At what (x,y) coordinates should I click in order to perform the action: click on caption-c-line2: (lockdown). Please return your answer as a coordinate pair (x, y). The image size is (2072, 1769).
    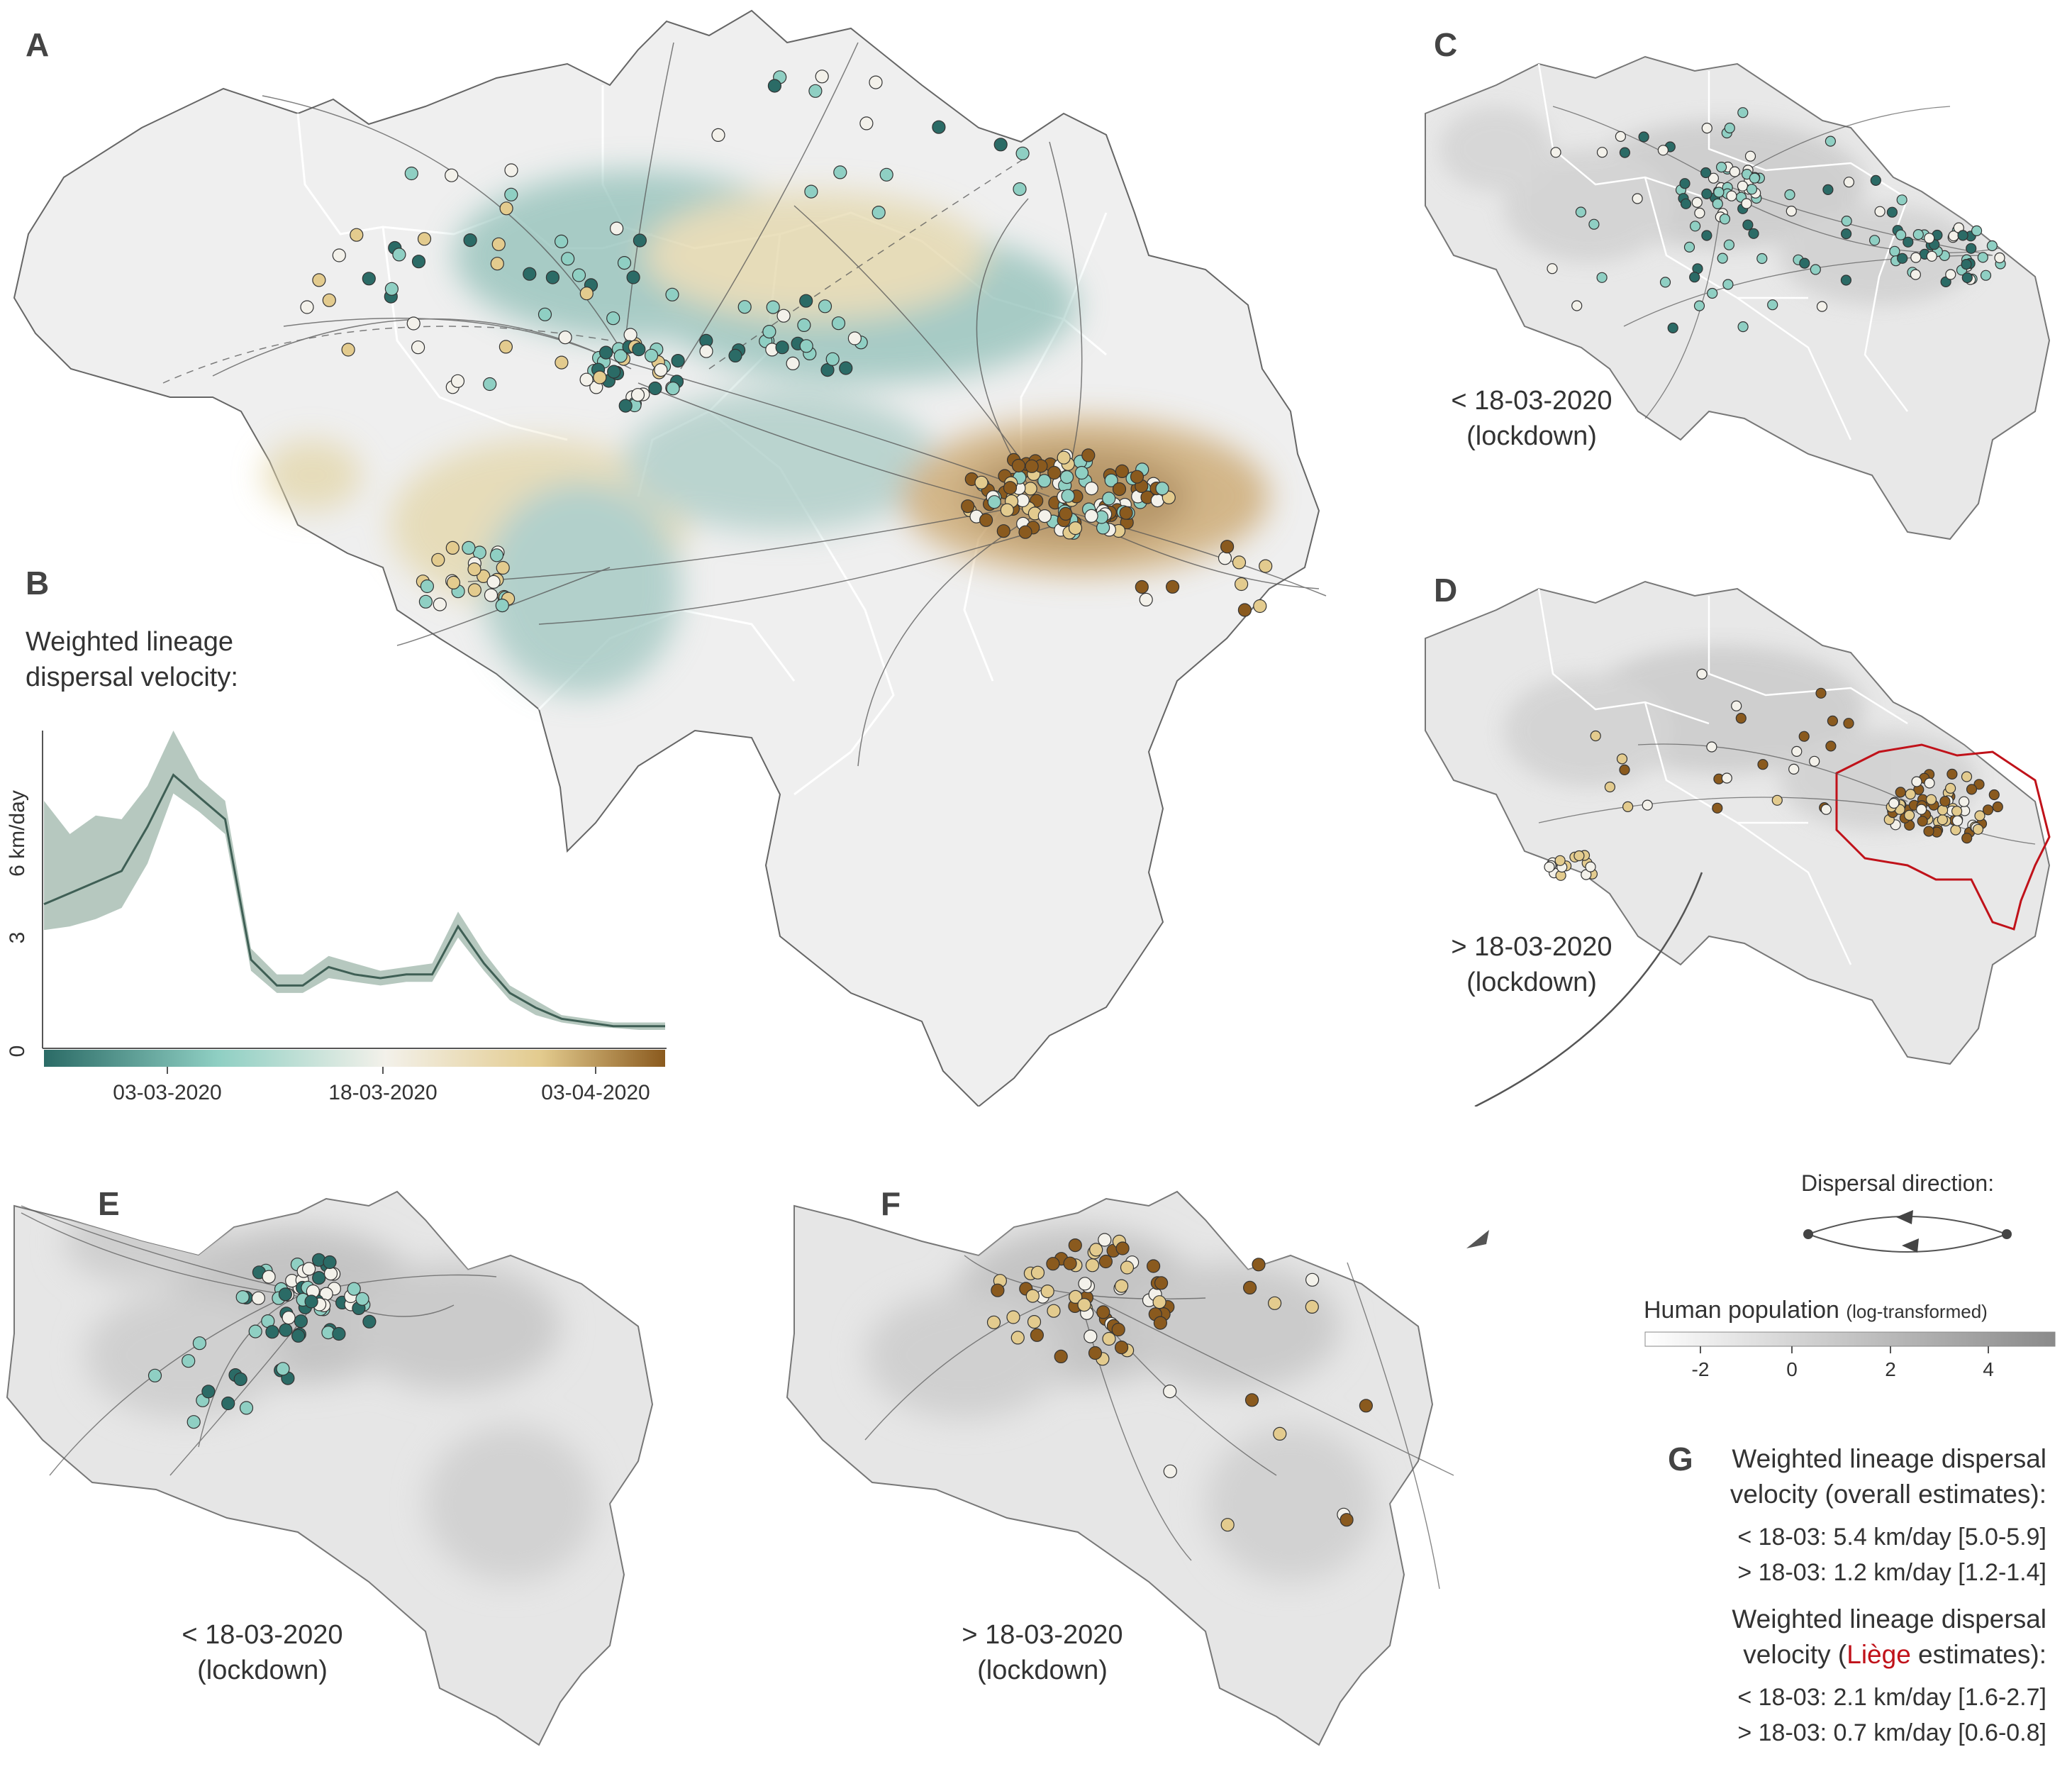
    Looking at the image, I should click on (1532, 436).